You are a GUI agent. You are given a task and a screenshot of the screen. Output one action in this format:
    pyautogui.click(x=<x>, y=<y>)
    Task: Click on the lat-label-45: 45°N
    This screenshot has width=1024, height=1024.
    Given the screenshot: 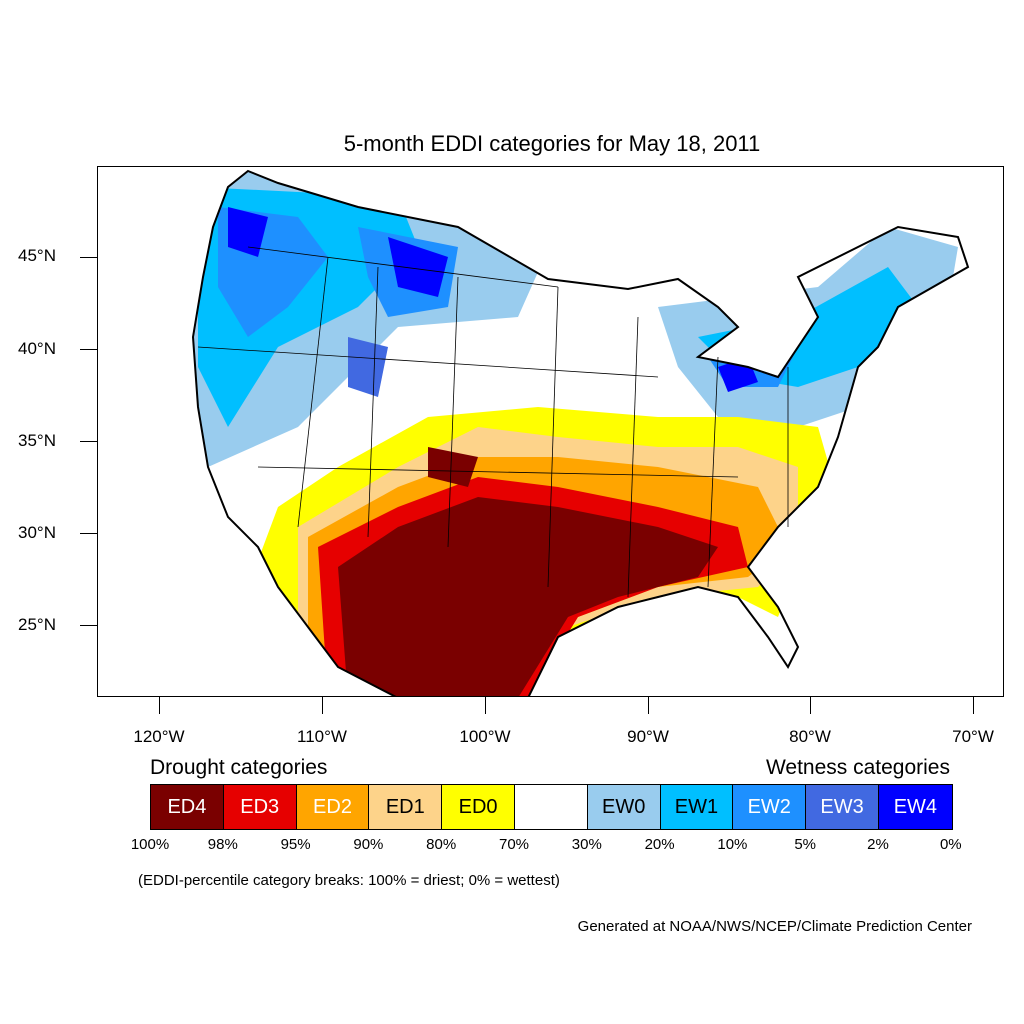 What is the action you would take?
    pyautogui.click(x=37, y=255)
    